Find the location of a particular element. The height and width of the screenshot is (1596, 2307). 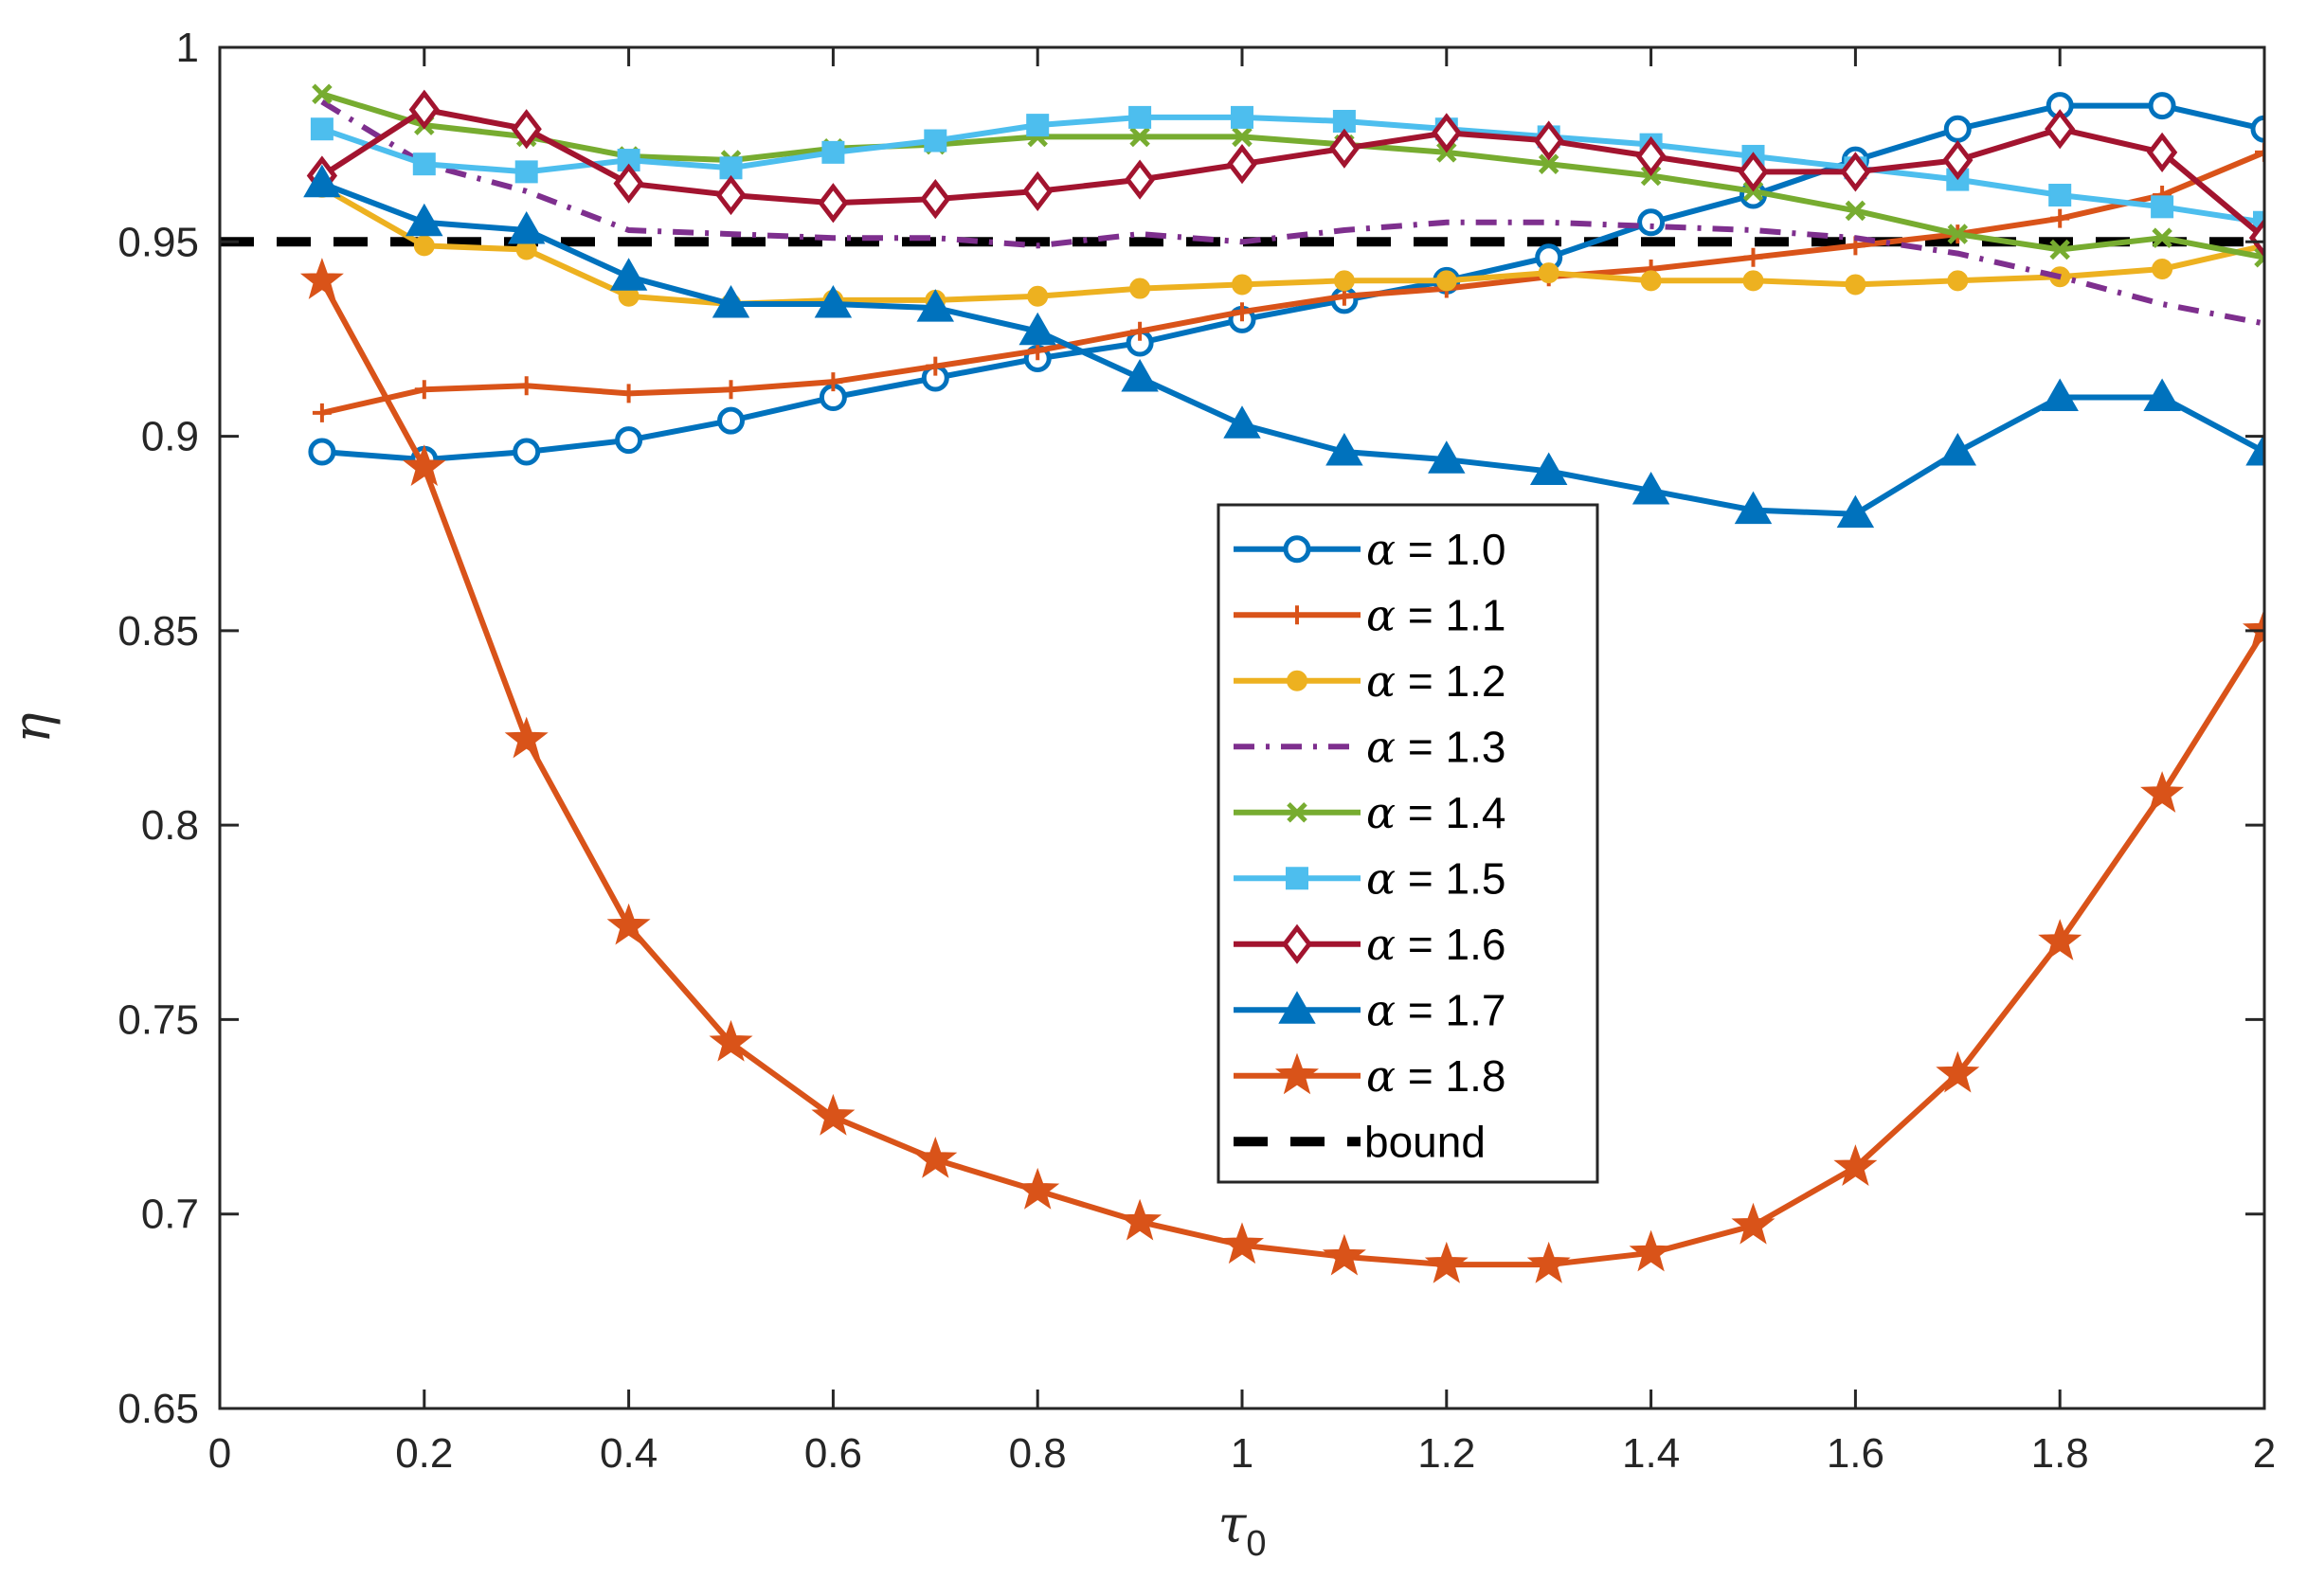

y-tick-label: 0.85 is located at coordinates (158, 631).